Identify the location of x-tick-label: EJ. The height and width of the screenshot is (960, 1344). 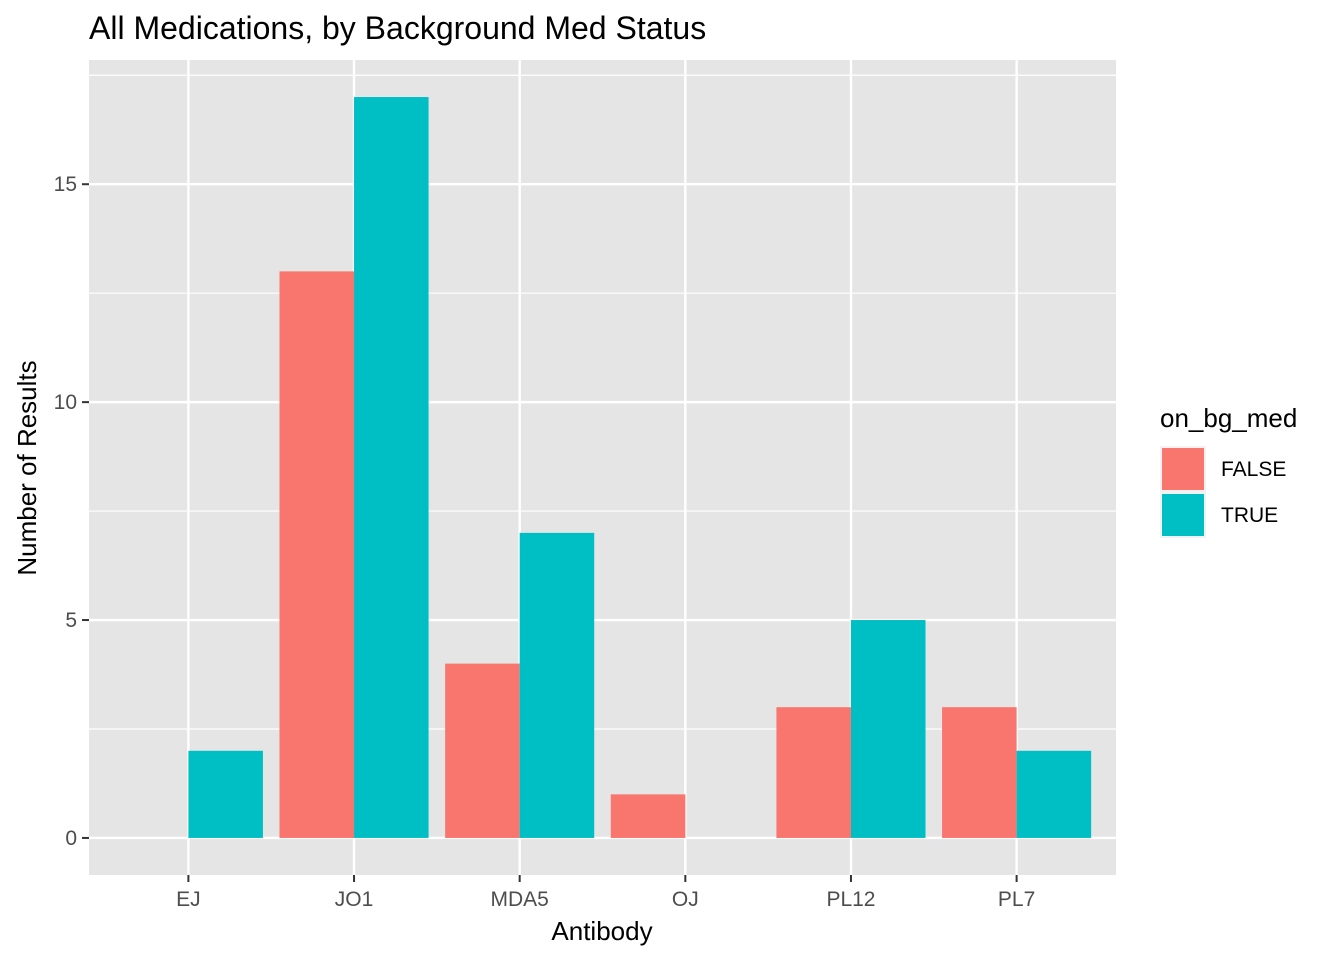
(188, 899).